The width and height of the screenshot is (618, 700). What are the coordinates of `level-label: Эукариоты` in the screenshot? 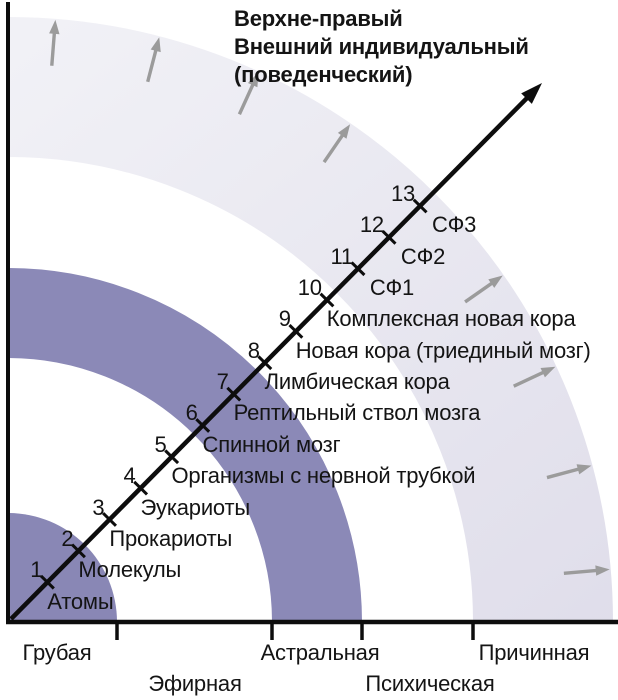 It's located at (195, 507).